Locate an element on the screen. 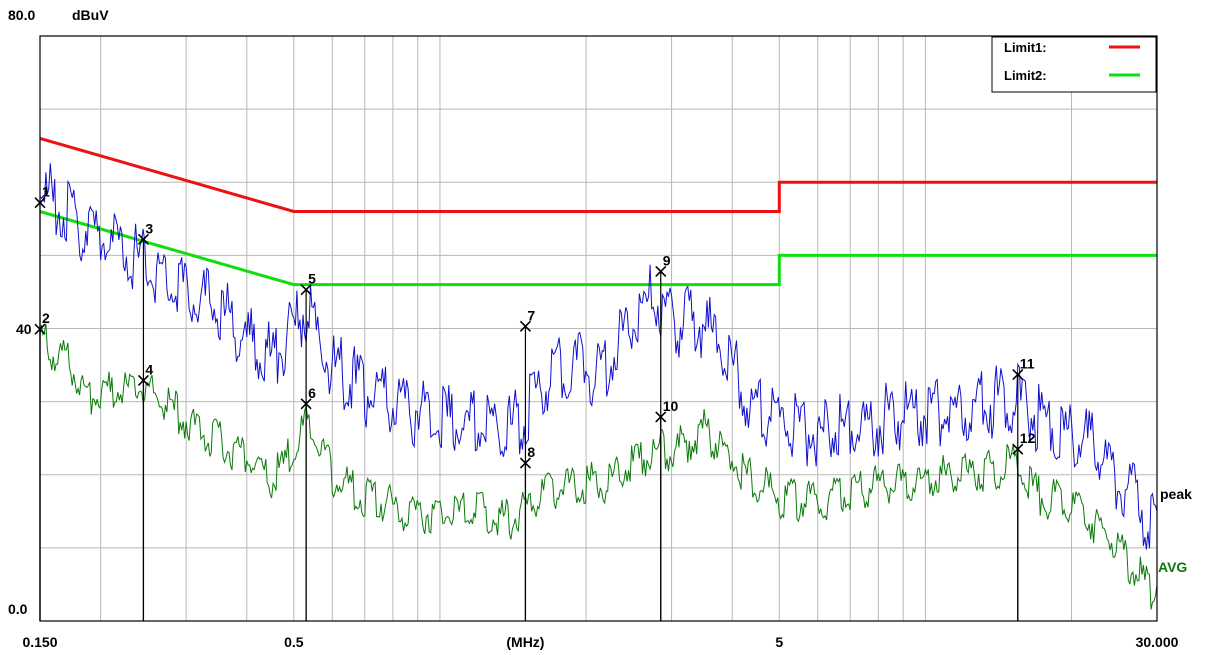 This screenshot has width=1217, height=655. marker-label-3: 3 is located at coordinates (149, 228).